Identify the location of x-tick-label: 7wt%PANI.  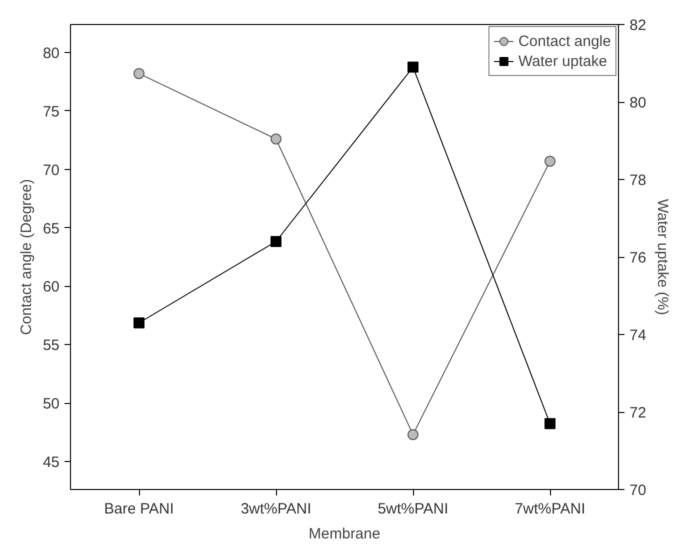
(550, 509).